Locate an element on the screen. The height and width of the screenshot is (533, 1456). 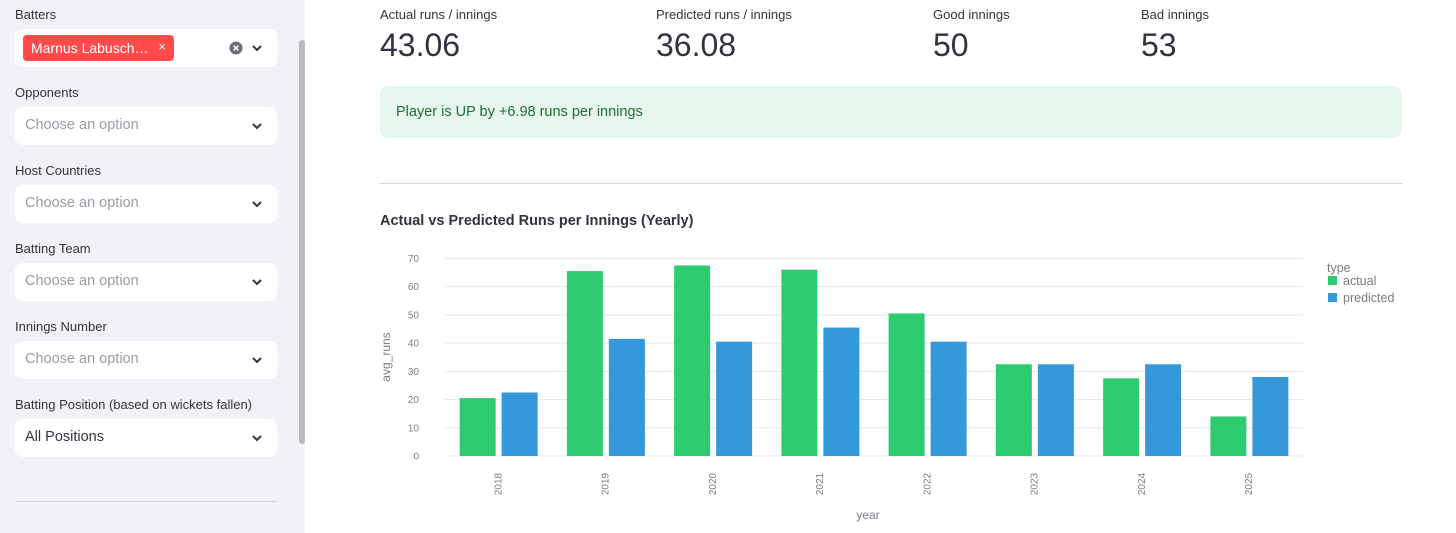
y-axis-title: avg_runs is located at coordinates (386, 356).